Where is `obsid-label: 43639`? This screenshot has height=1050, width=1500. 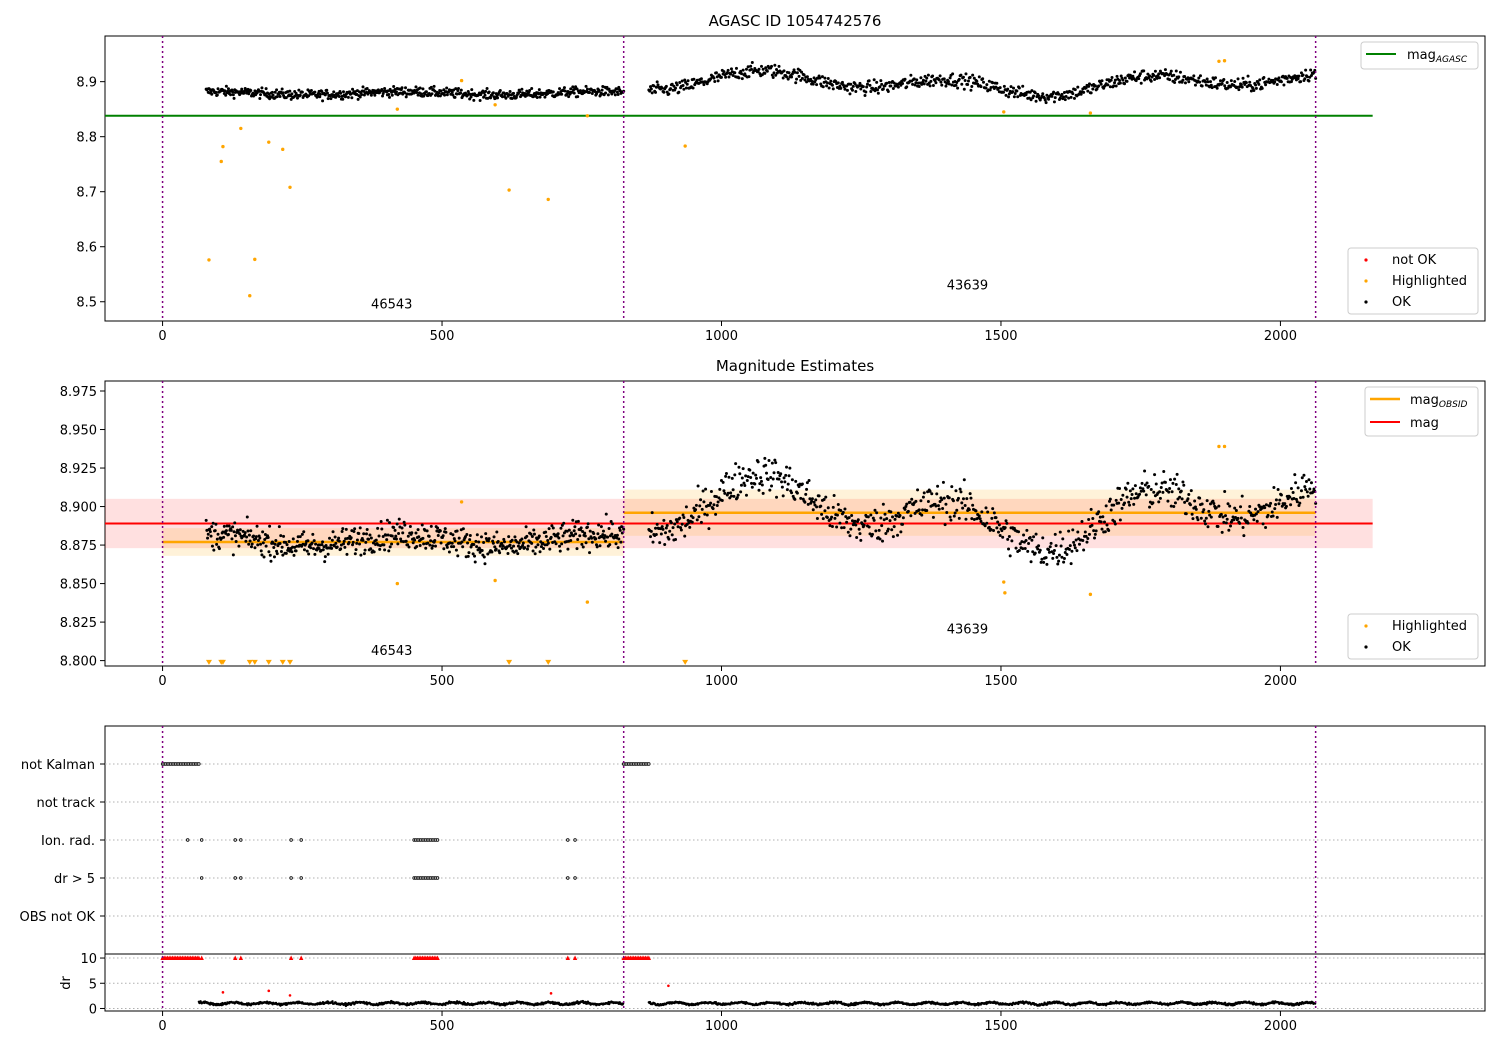
obsid-label: 43639 is located at coordinates (967, 630).